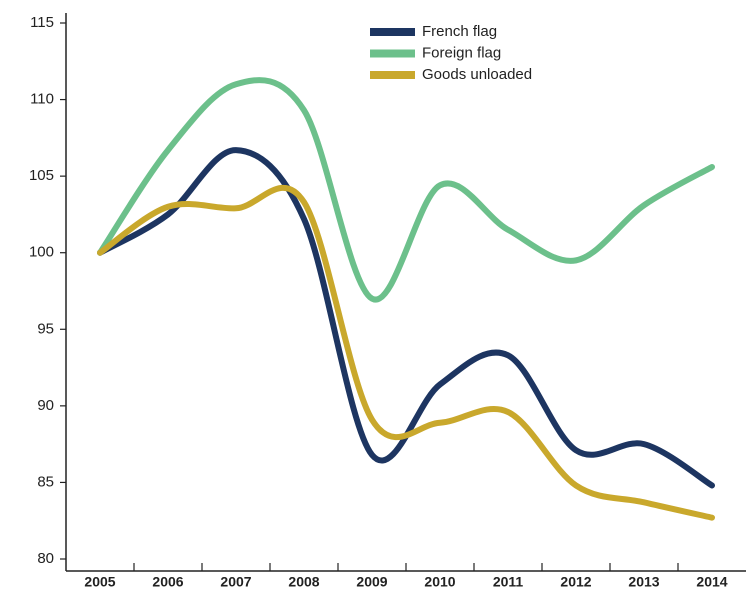 The image size is (746, 590). I want to click on x-tick-label: 2014, so click(711, 582).